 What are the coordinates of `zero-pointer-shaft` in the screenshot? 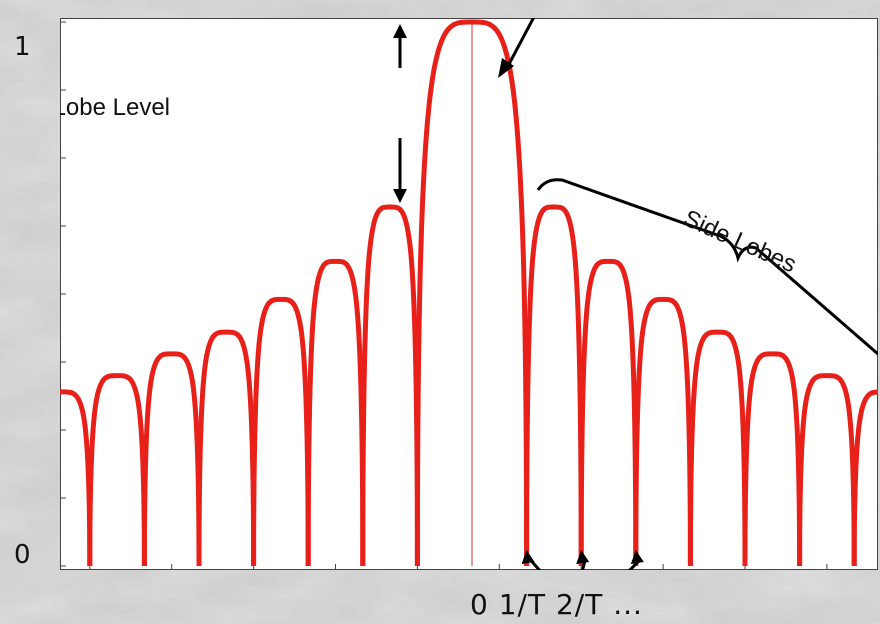 It's located at (535, 564).